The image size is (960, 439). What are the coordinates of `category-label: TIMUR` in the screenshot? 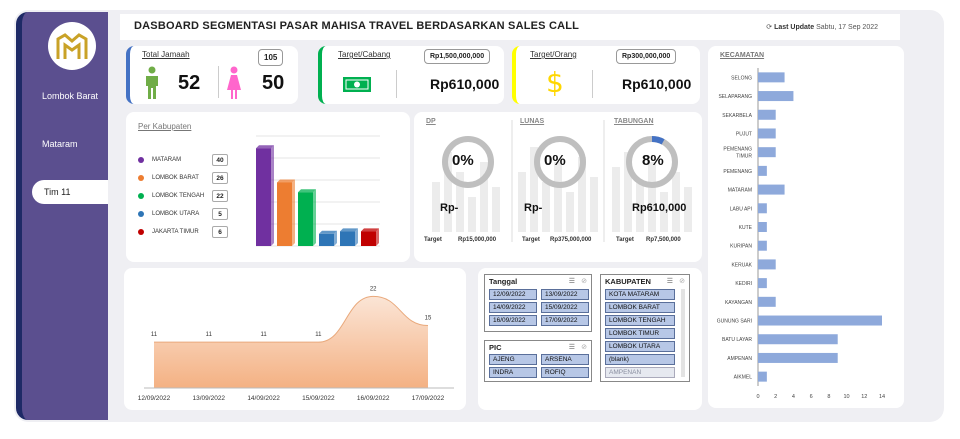 It's located at (744, 157).